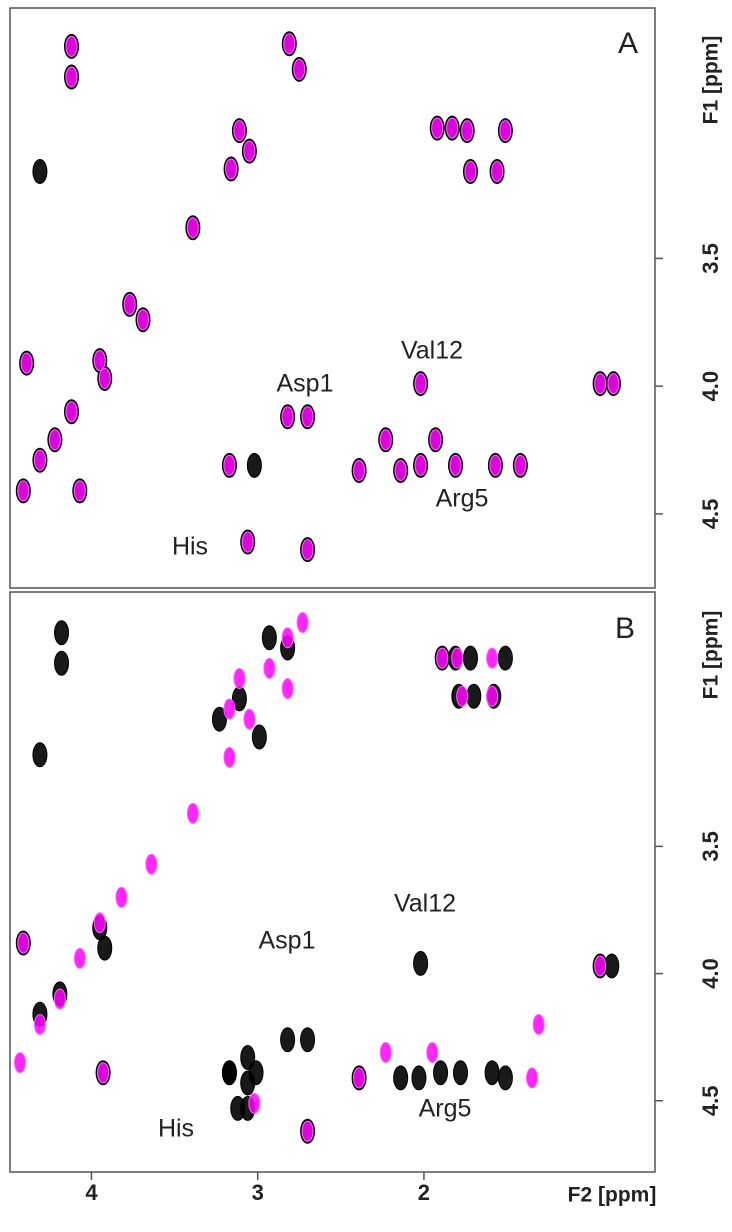 This screenshot has width=732, height=1232. What do you see at coordinates (424, 1192) in the screenshot?
I see `x-tick-label: 2` at bounding box center [424, 1192].